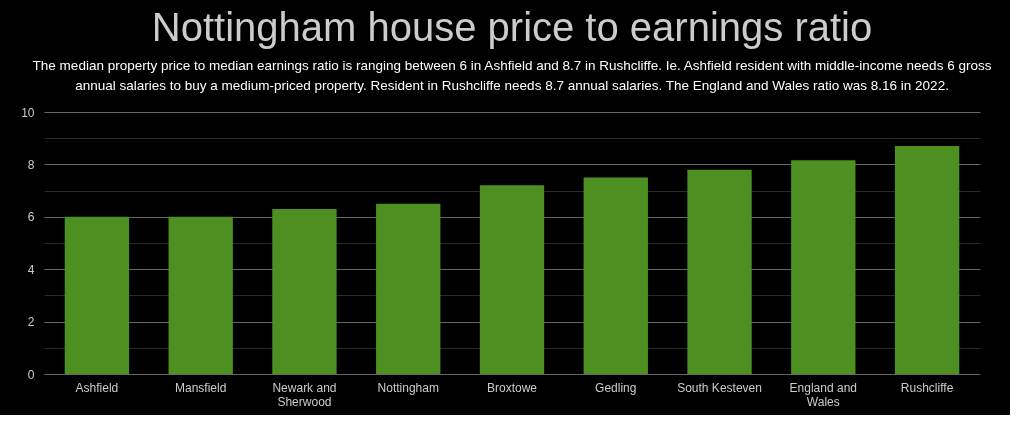 This screenshot has height=443, width=1028. Describe the element at coordinates (31, 164) in the screenshot. I see `y-tick-label: 8` at that location.